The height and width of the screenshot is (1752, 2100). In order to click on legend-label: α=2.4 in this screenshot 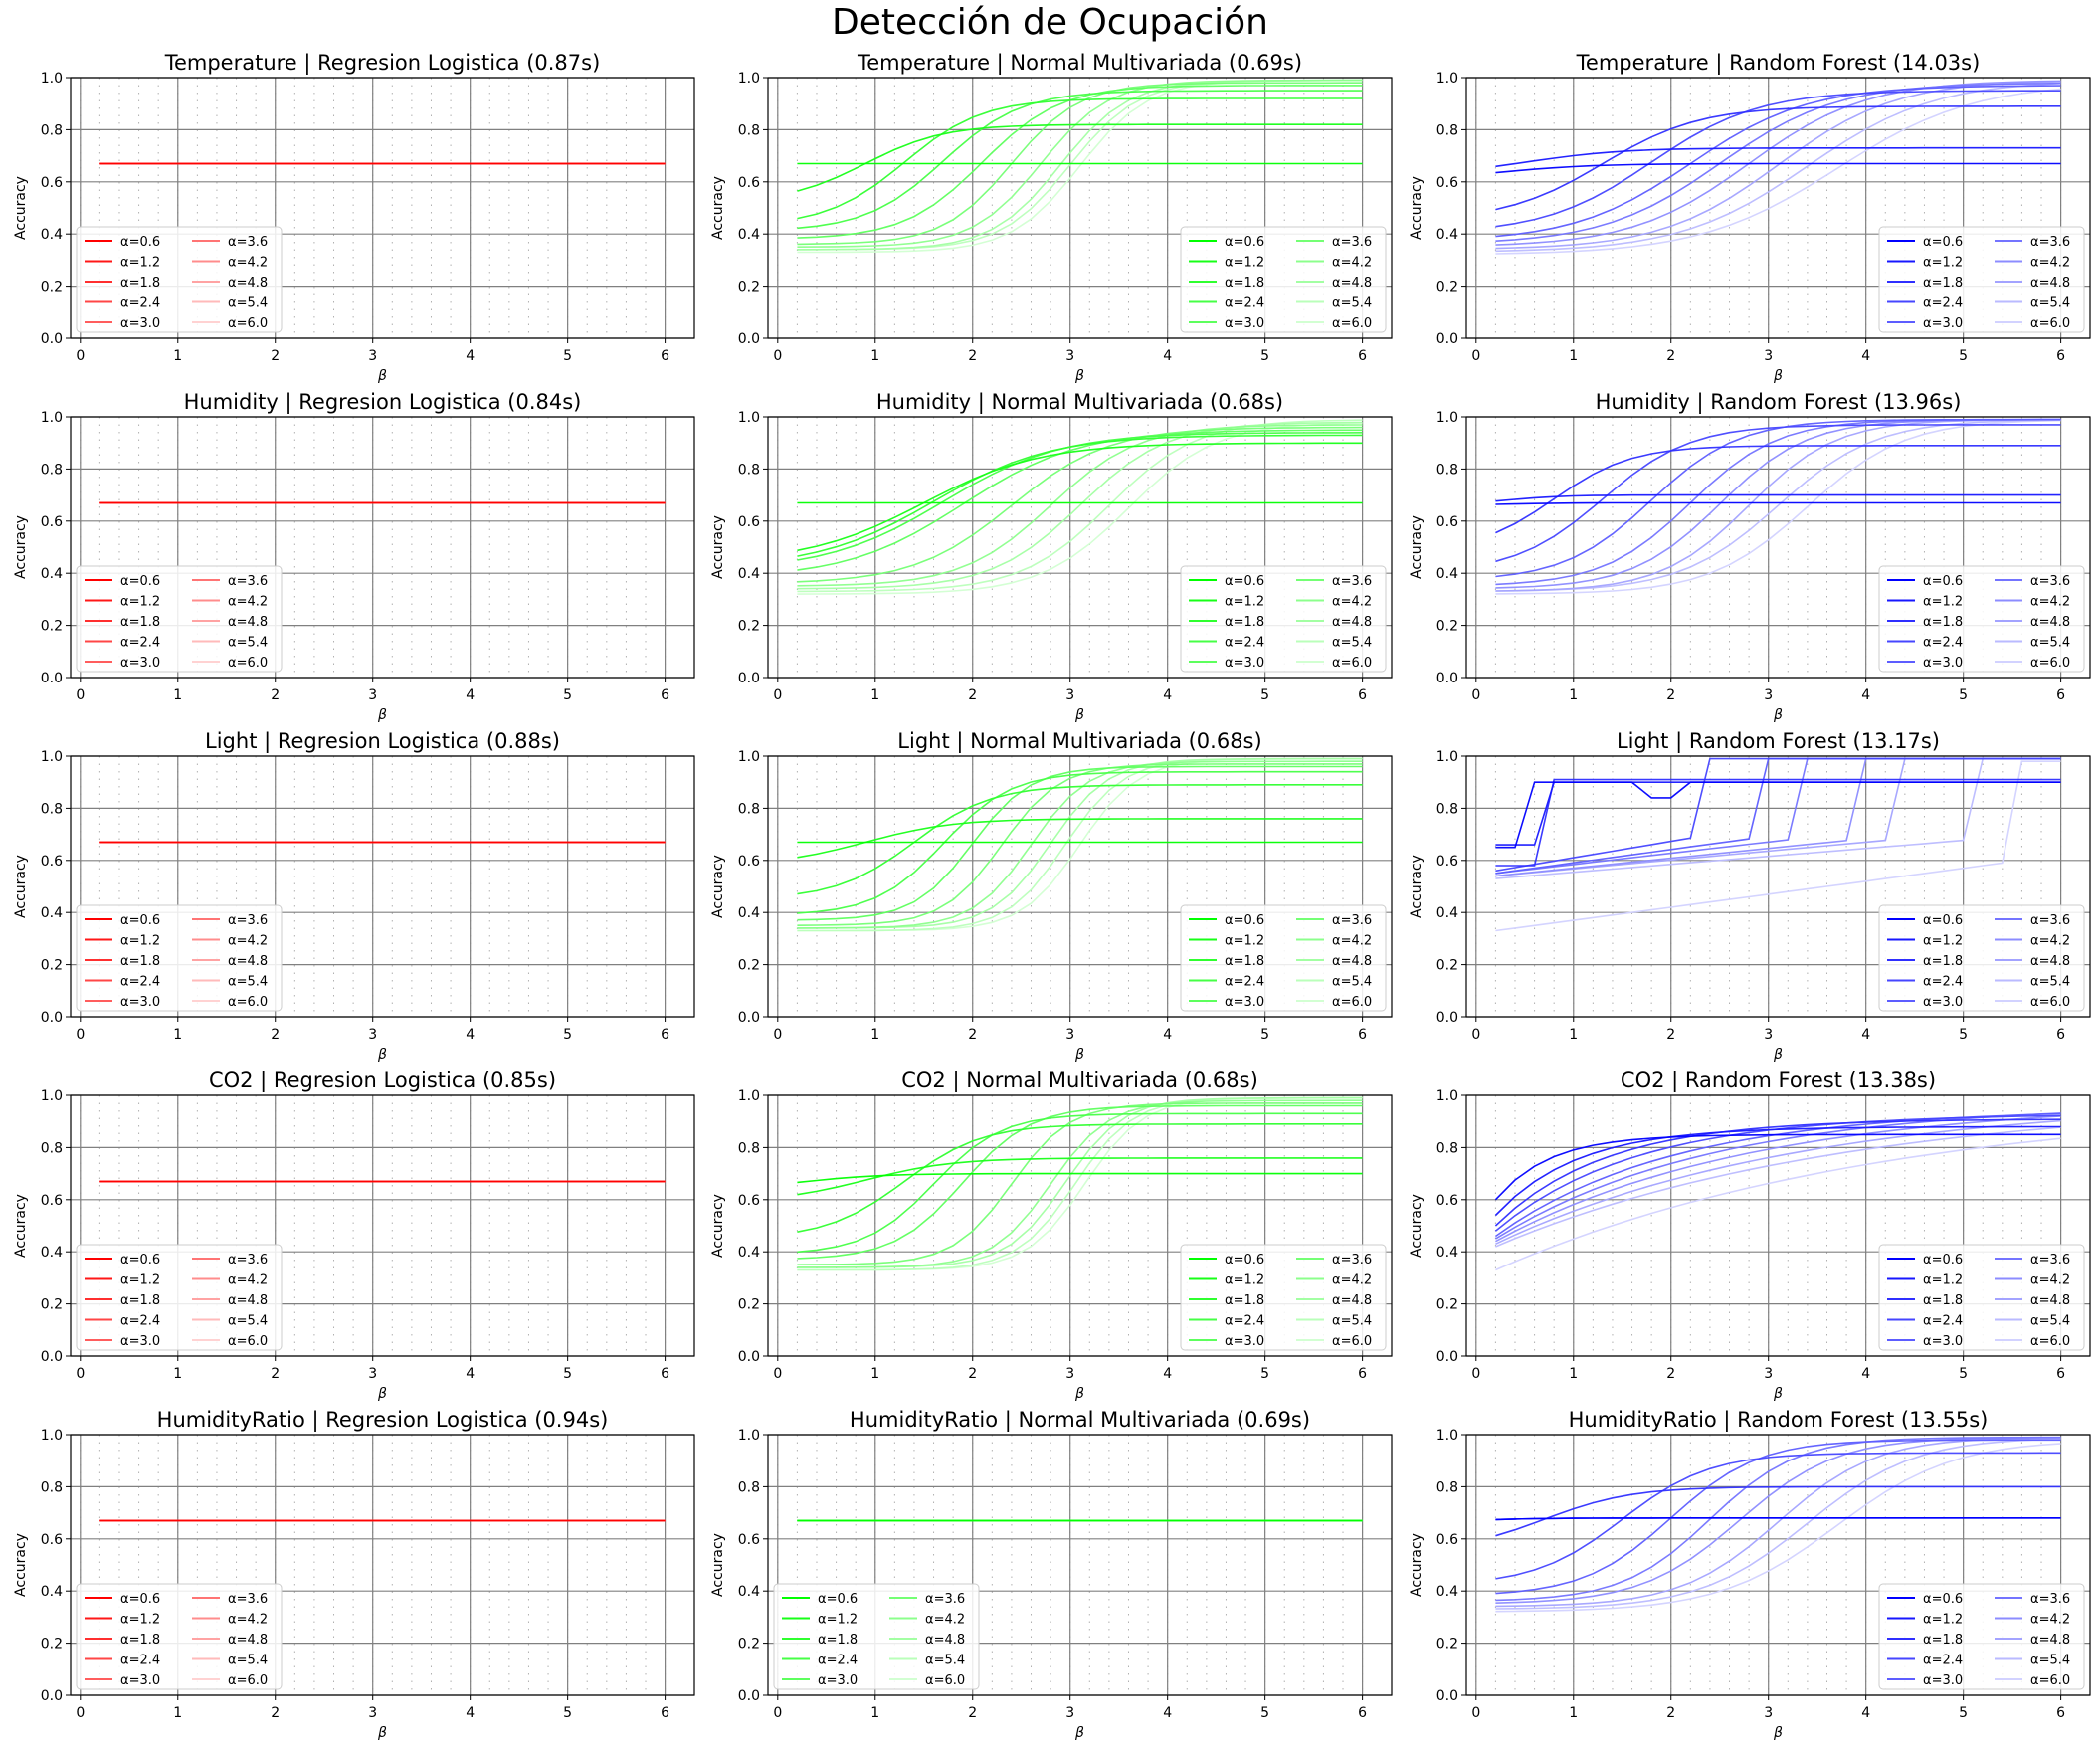, I will do `click(1943, 1661)`.